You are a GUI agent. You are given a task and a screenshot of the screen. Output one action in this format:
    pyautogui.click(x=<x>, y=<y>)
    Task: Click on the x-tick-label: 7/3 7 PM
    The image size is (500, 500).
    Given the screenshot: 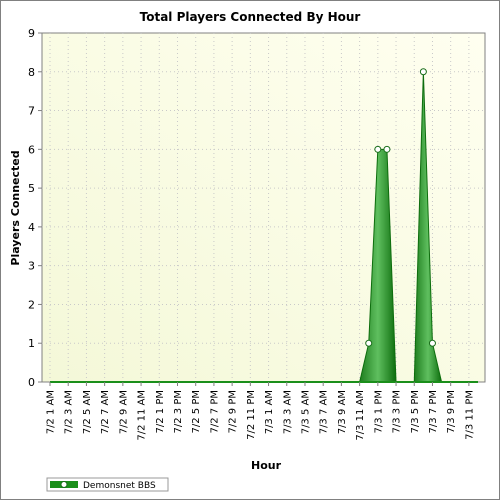 What is the action you would take?
    pyautogui.click(x=433, y=411)
    